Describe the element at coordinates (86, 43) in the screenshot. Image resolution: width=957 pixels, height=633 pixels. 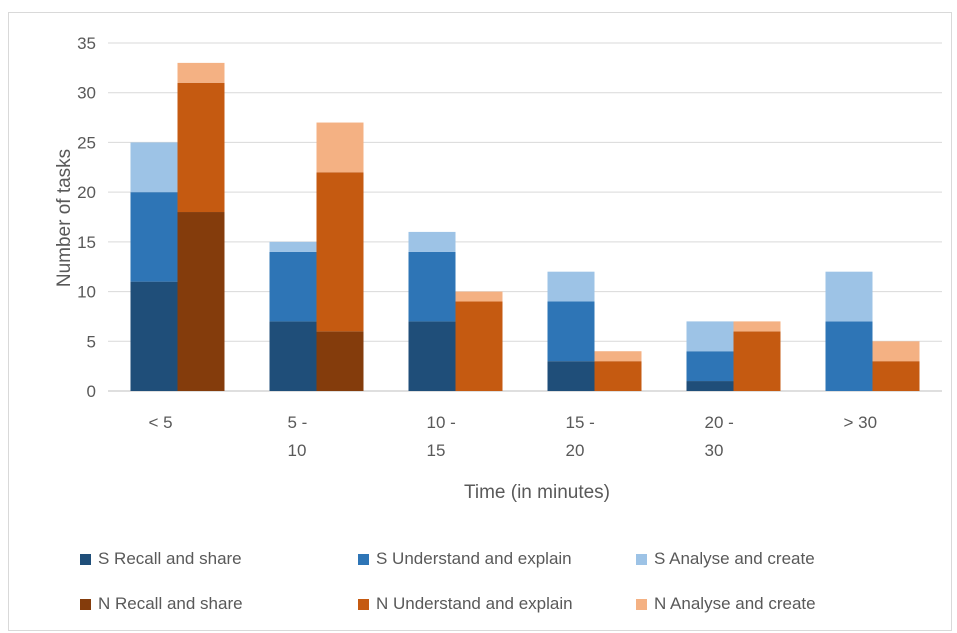
I see `y-tick-label: 35` at that location.